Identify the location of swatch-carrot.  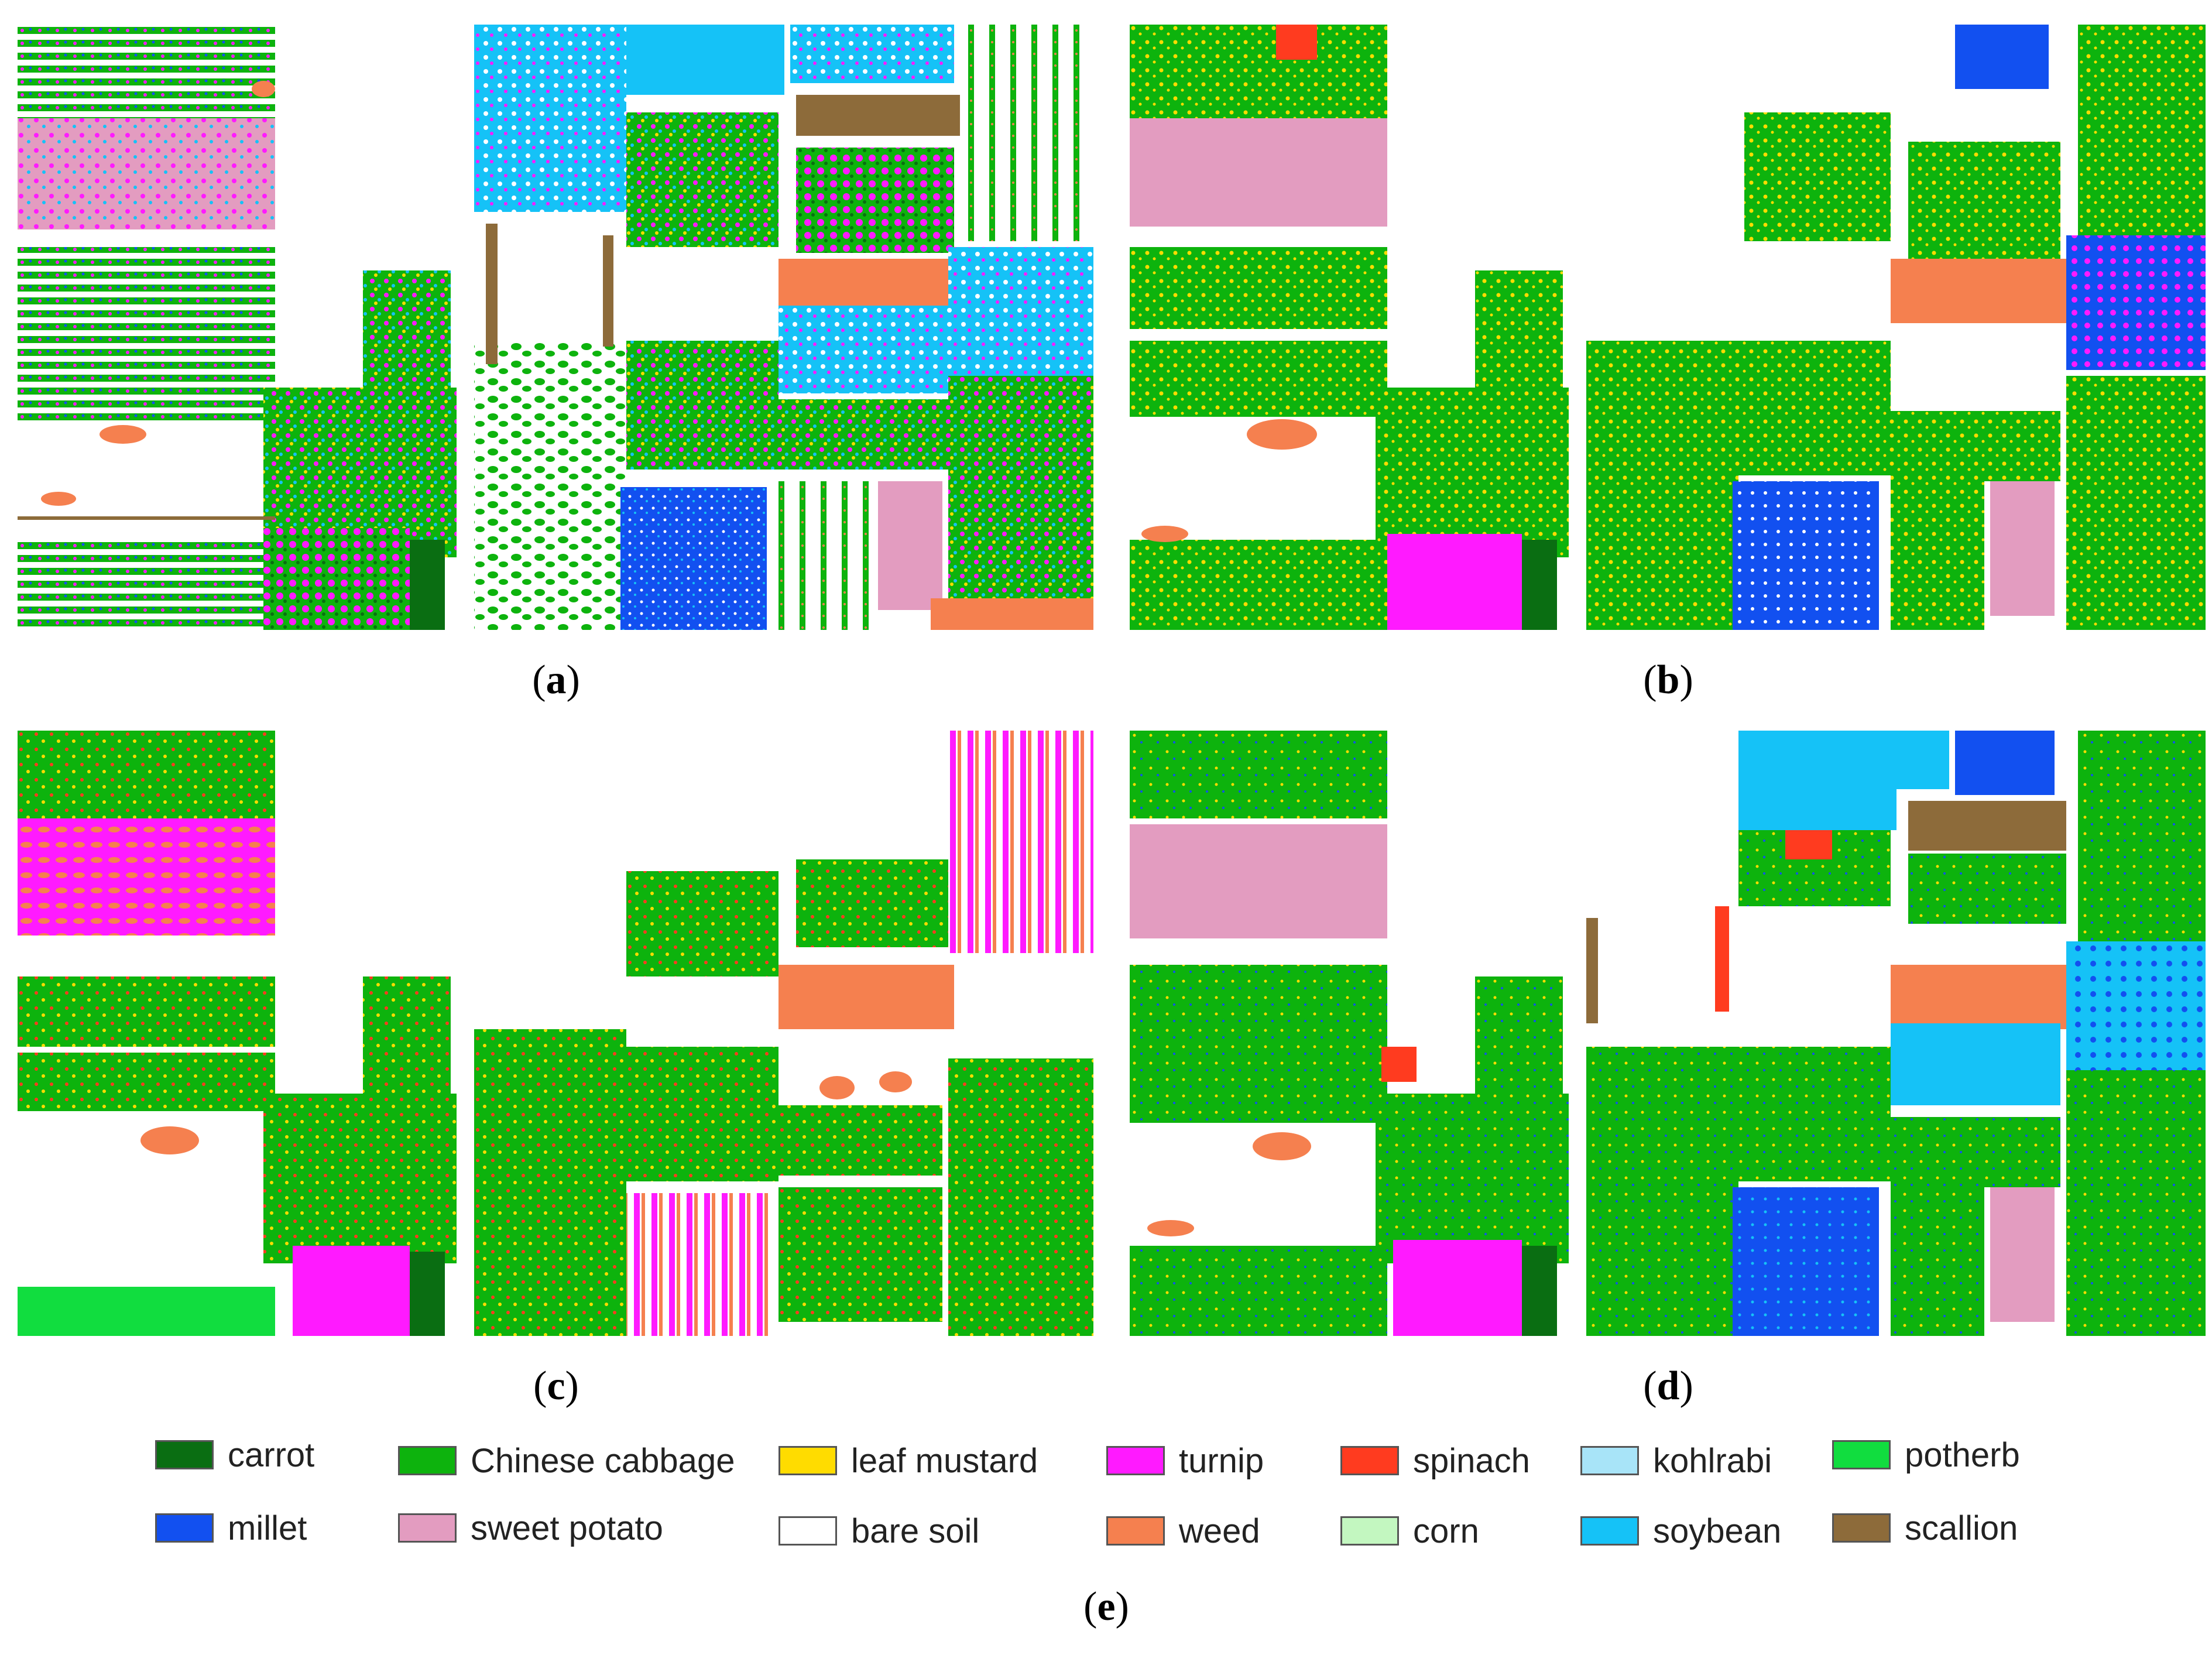
(184, 1454).